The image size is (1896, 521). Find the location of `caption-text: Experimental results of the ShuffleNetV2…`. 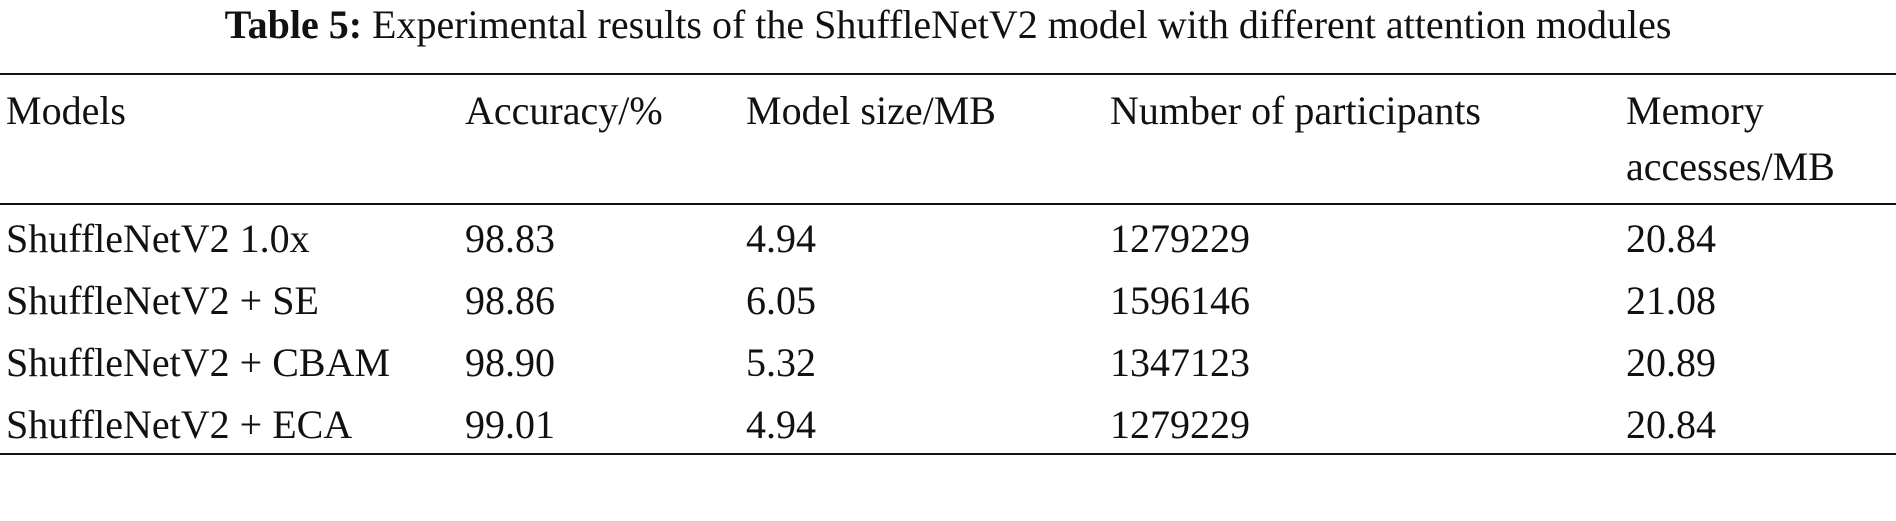

caption-text: Experimental results of the ShuffleNetV2… is located at coordinates (1022, 24).